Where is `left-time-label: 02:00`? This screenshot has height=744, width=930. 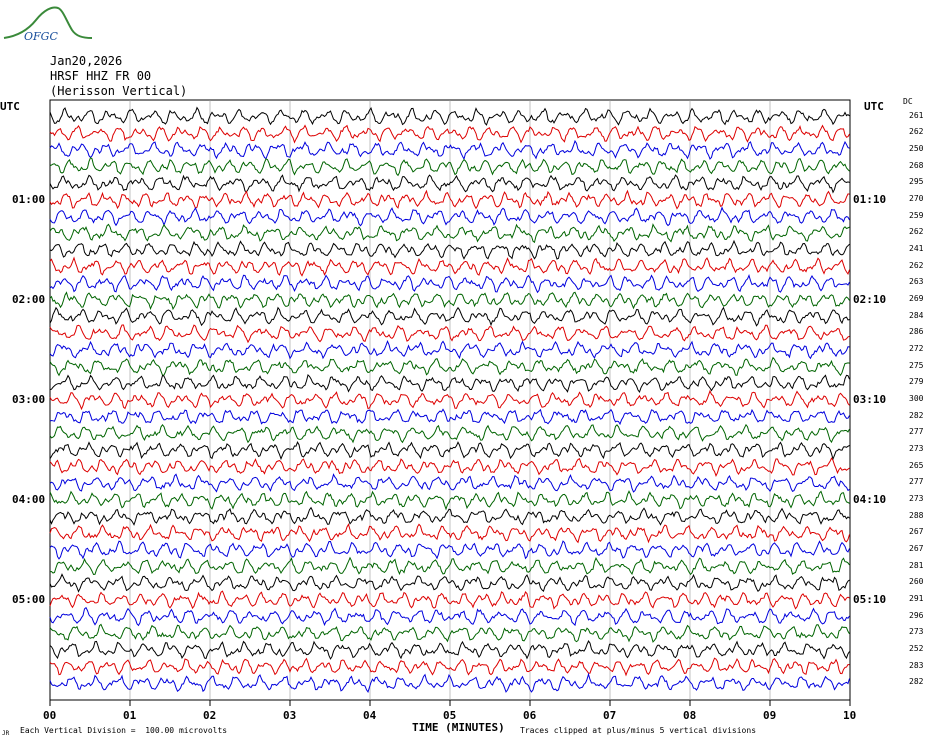
left-time-label: 02:00 is located at coordinates (29, 299).